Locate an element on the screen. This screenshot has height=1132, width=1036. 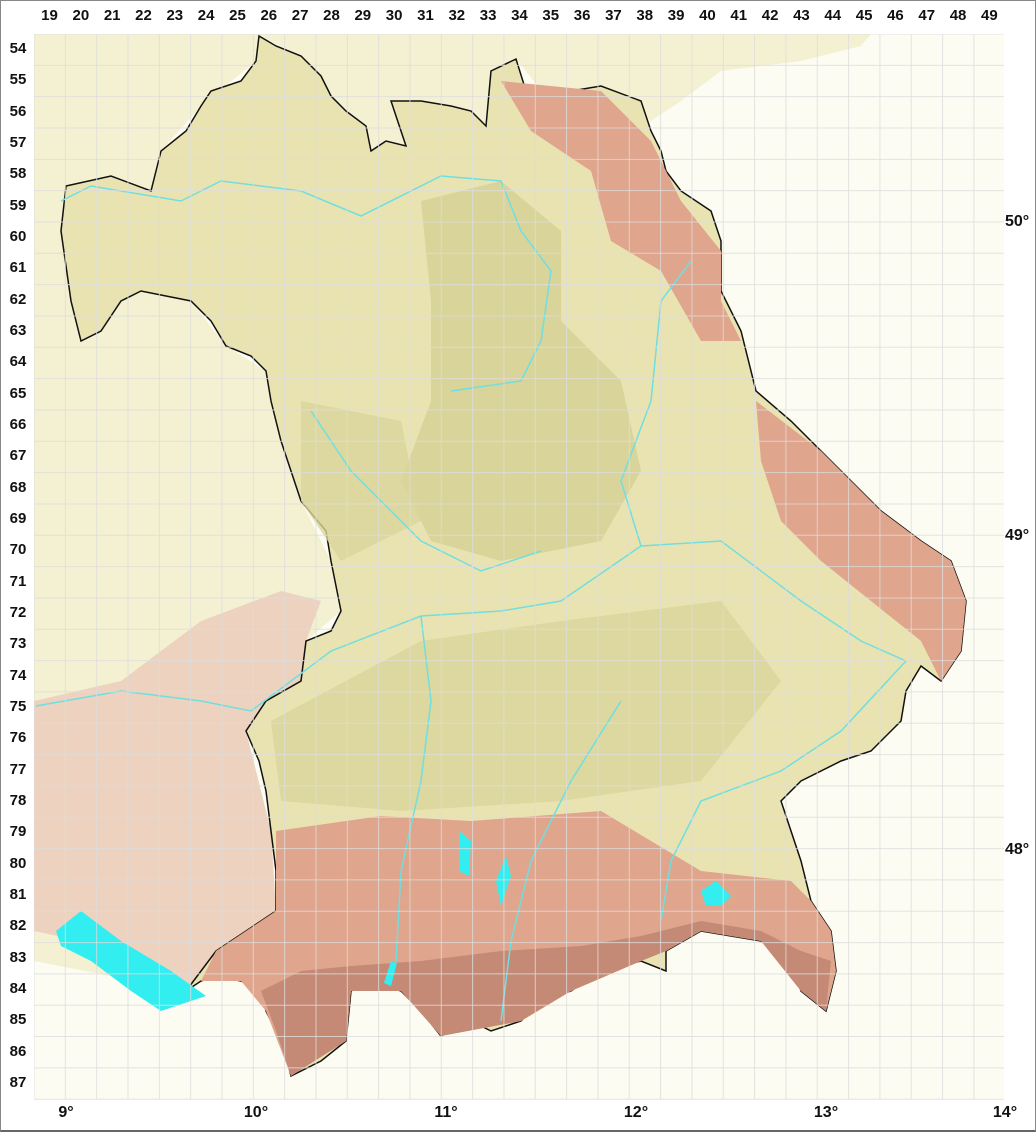
latitude-label: 49° is located at coordinates (1017, 535).